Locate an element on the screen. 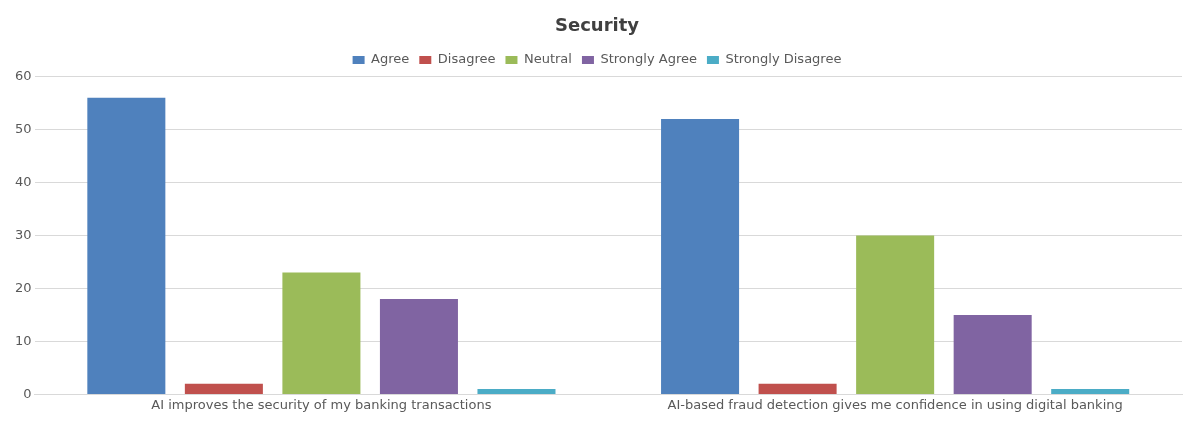  legend-label: Agree is located at coordinates (390, 59).